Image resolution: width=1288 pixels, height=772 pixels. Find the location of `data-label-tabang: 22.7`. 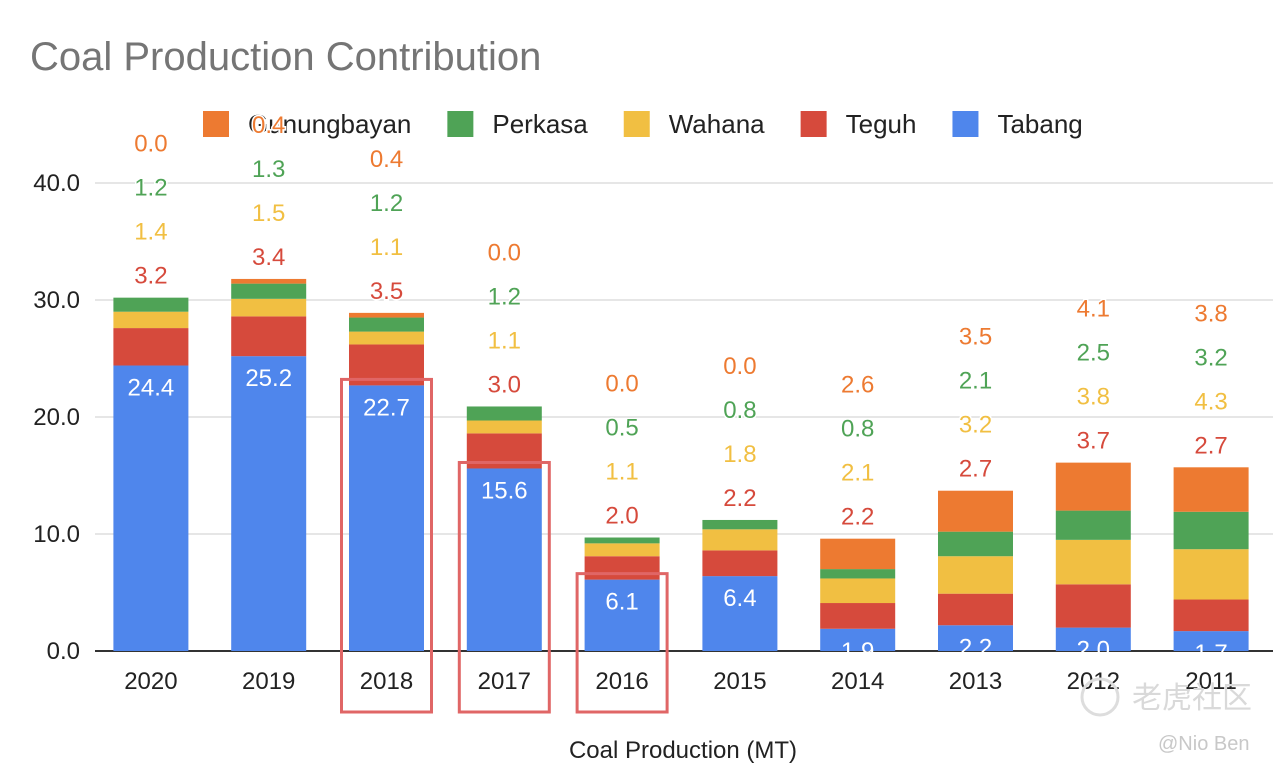

data-label-tabang: 22.7 is located at coordinates (386, 407).